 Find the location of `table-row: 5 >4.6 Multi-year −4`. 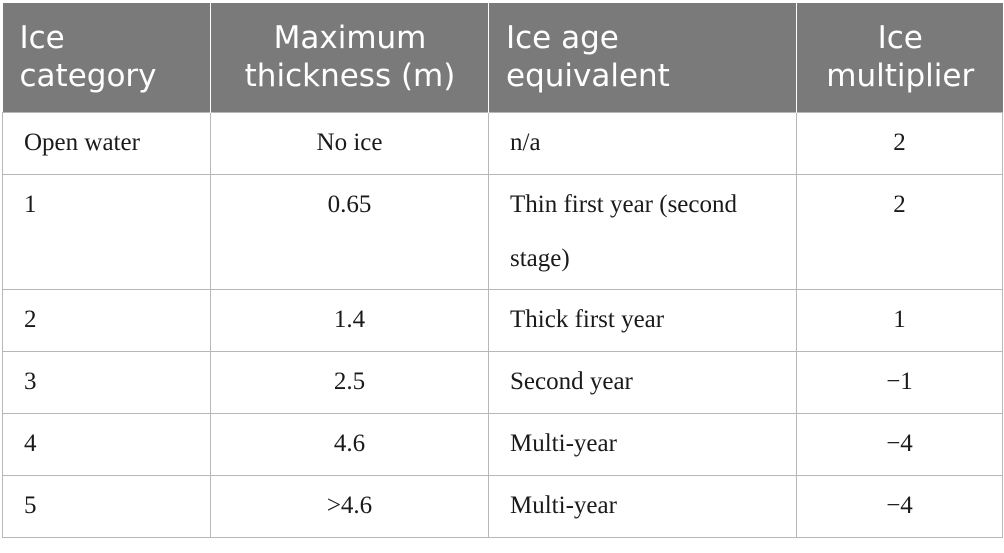

table-row: 5 >4.6 Multi-year −4 is located at coordinates (502, 506).